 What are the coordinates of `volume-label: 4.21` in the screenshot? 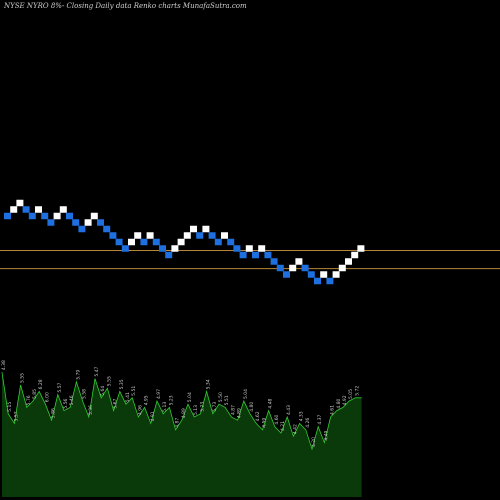 It's located at (283, 426).